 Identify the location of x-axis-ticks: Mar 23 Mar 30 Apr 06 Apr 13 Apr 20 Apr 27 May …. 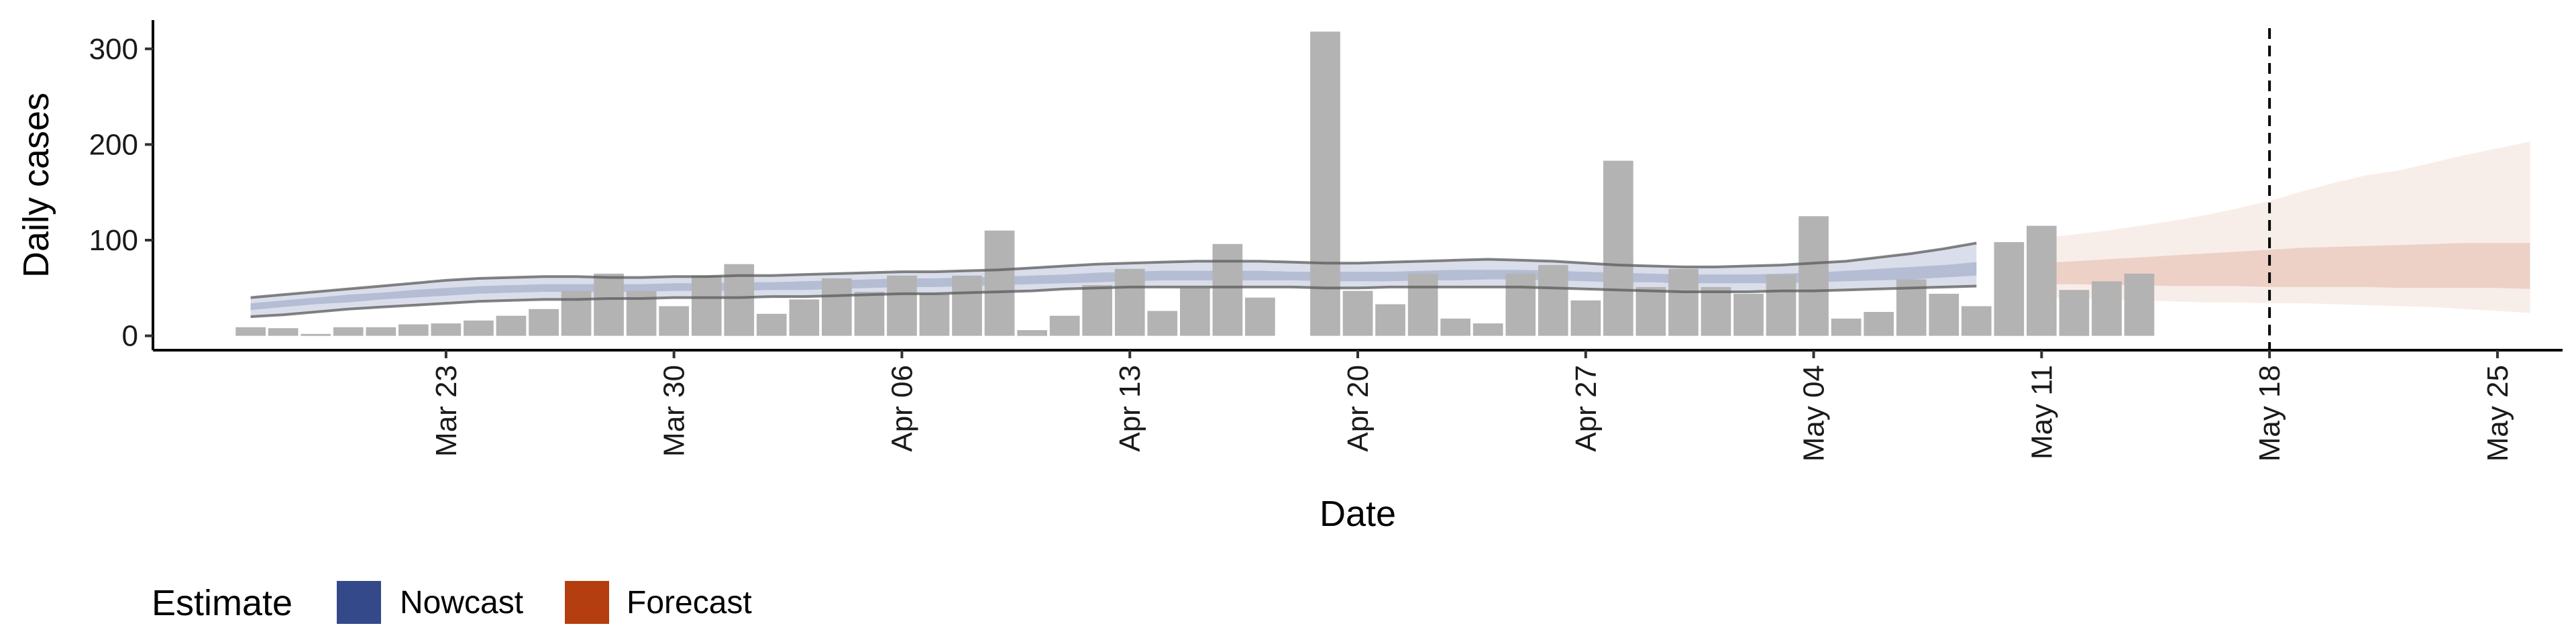
(1472, 406).